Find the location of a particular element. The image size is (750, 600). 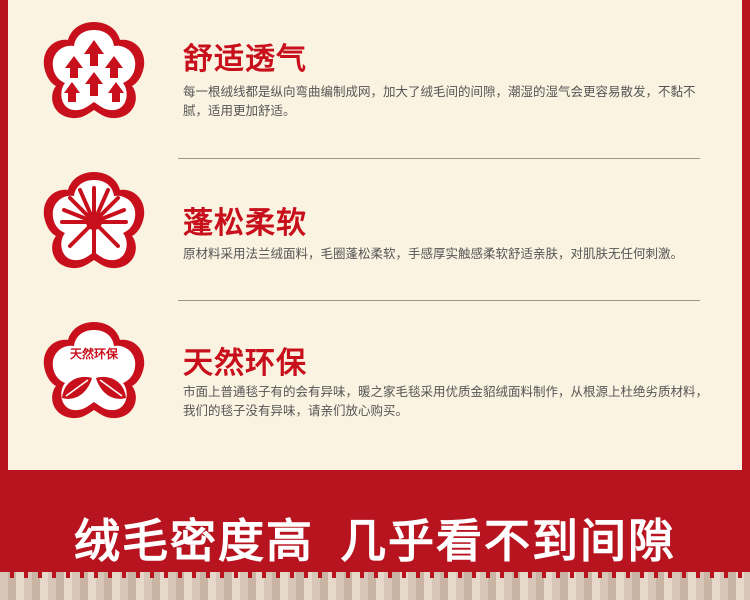

burst-icon is located at coordinates (94, 220).